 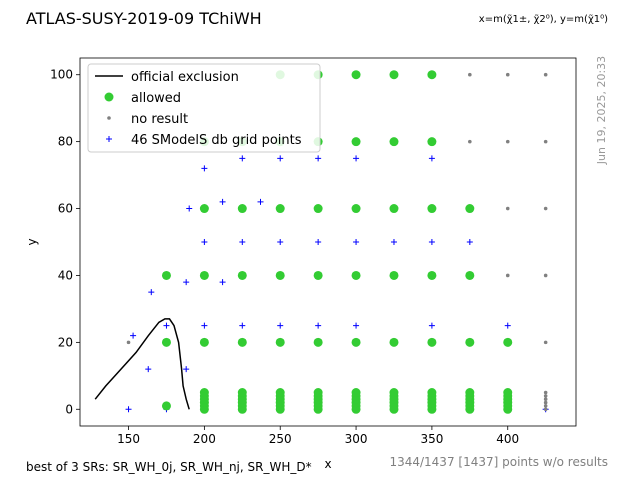 What do you see at coordinates (318, 436) in the screenshot?
I see `x-axis-ticks: 150 200 250 300 350 400` at bounding box center [318, 436].